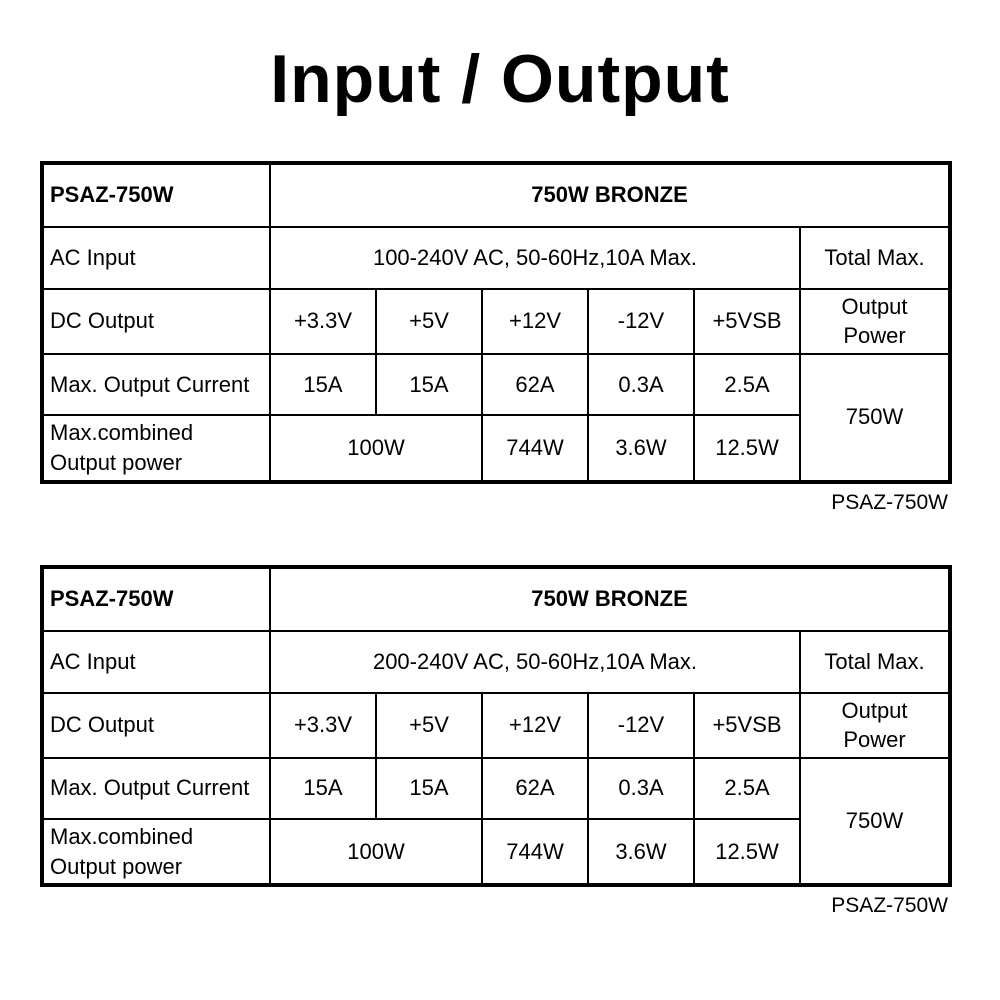  I want to click on page-title: Input / Output, so click(500, 79).